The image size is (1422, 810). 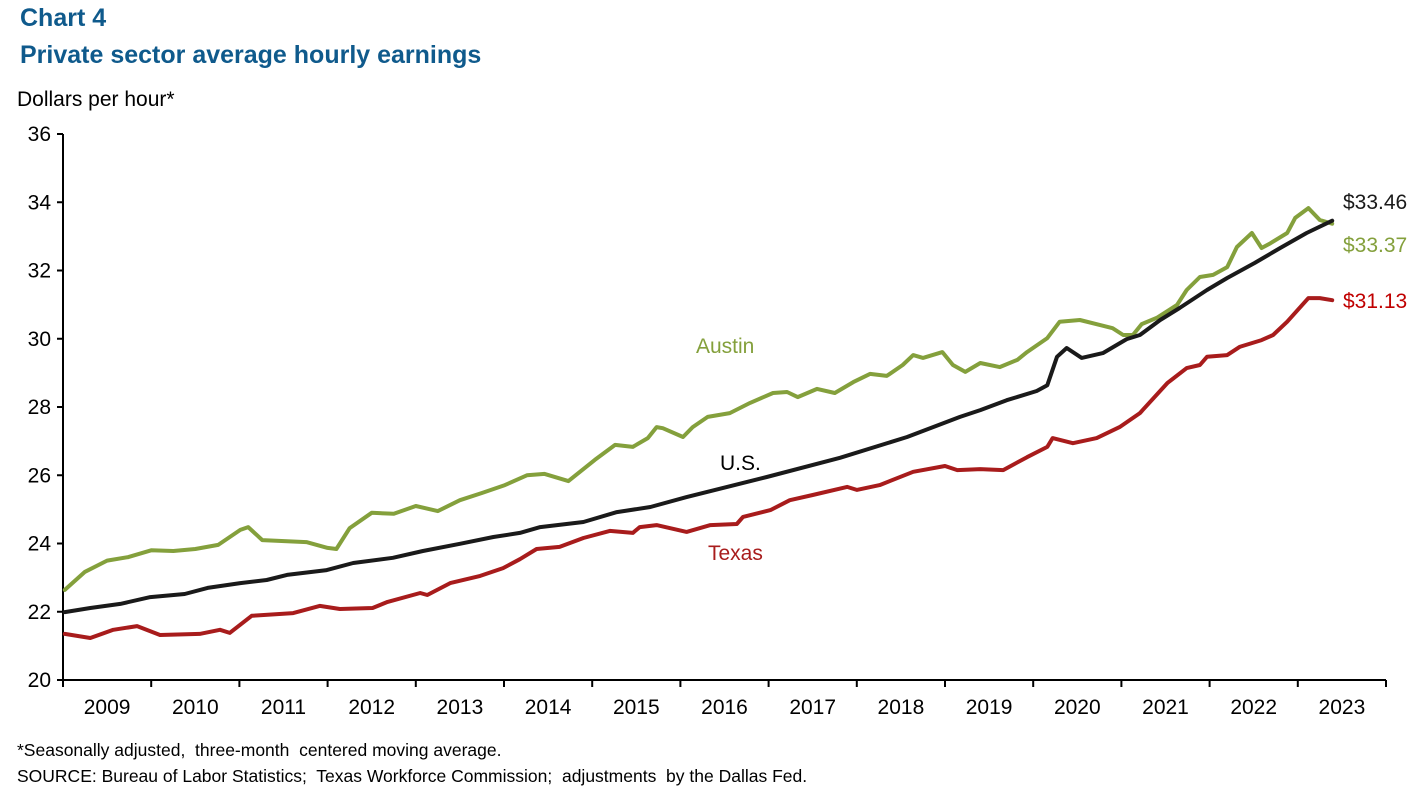 I want to click on x-tick-label: 2018, so click(x=901, y=707).